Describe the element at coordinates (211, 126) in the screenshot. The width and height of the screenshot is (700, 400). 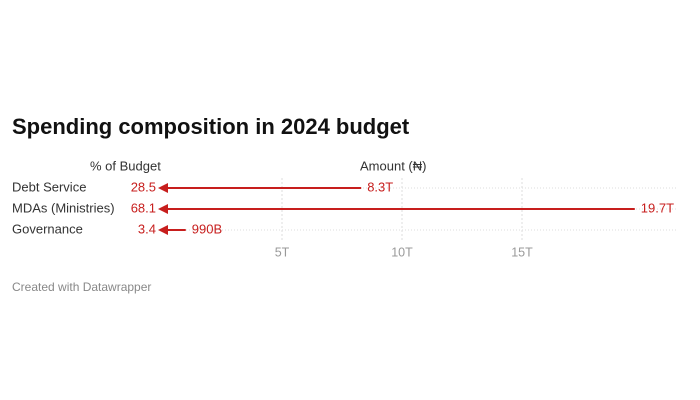
I see `chart-title: Spending composition in 2024 budget` at that location.